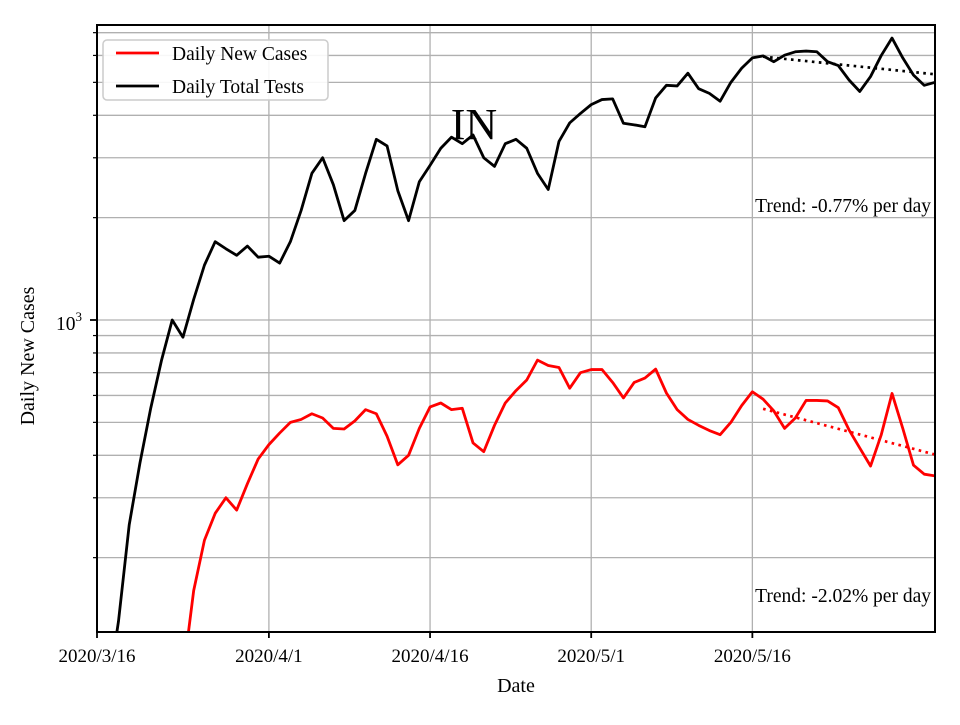  I want to click on trend-label-total-tests: Trend: -0.77% per day, so click(843, 206).